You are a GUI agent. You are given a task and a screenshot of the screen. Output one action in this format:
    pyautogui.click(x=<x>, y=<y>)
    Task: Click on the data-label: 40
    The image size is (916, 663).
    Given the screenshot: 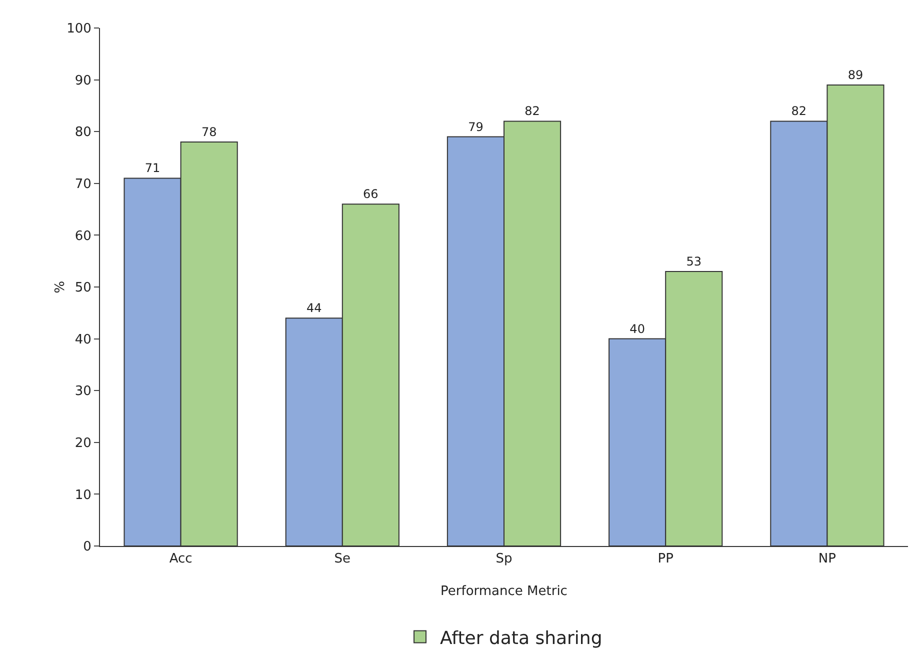 What is the action you would take?
    pyautogui.click(x=637, y=329)
    